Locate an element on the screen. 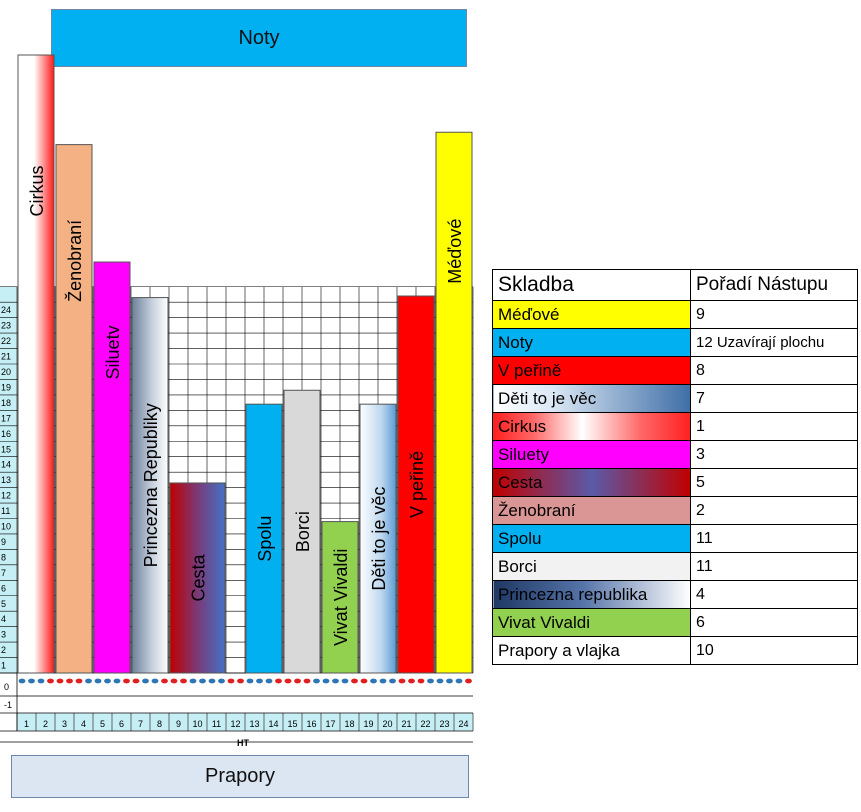  y-tick-label: 14 is located at coordinates (6, 465).